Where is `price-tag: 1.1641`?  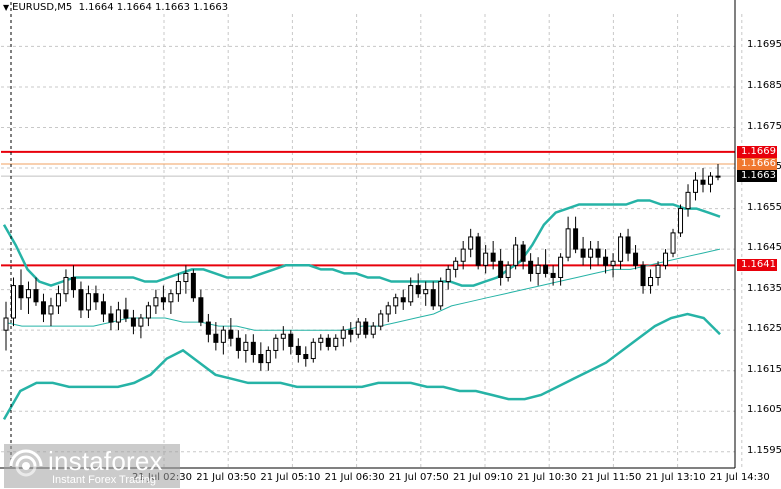
price-tag: 1.1641 is located at coordinates (757, 265).